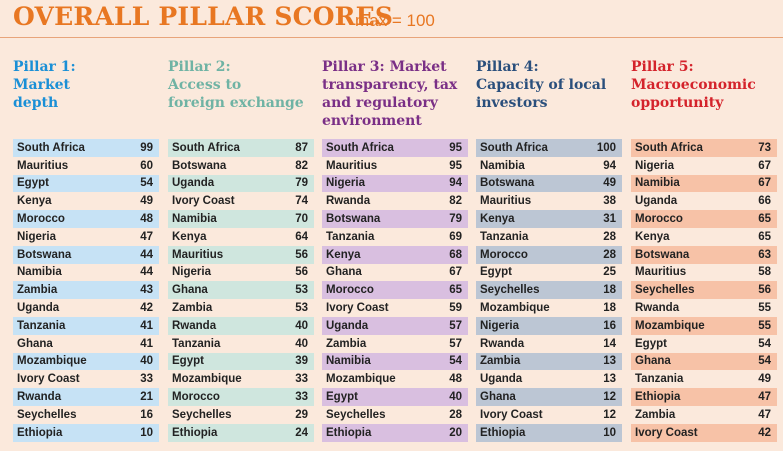 Image resolution: width=783 pixels, height=451 pixels. I want to click on score-value: 55, so click(764, 325).